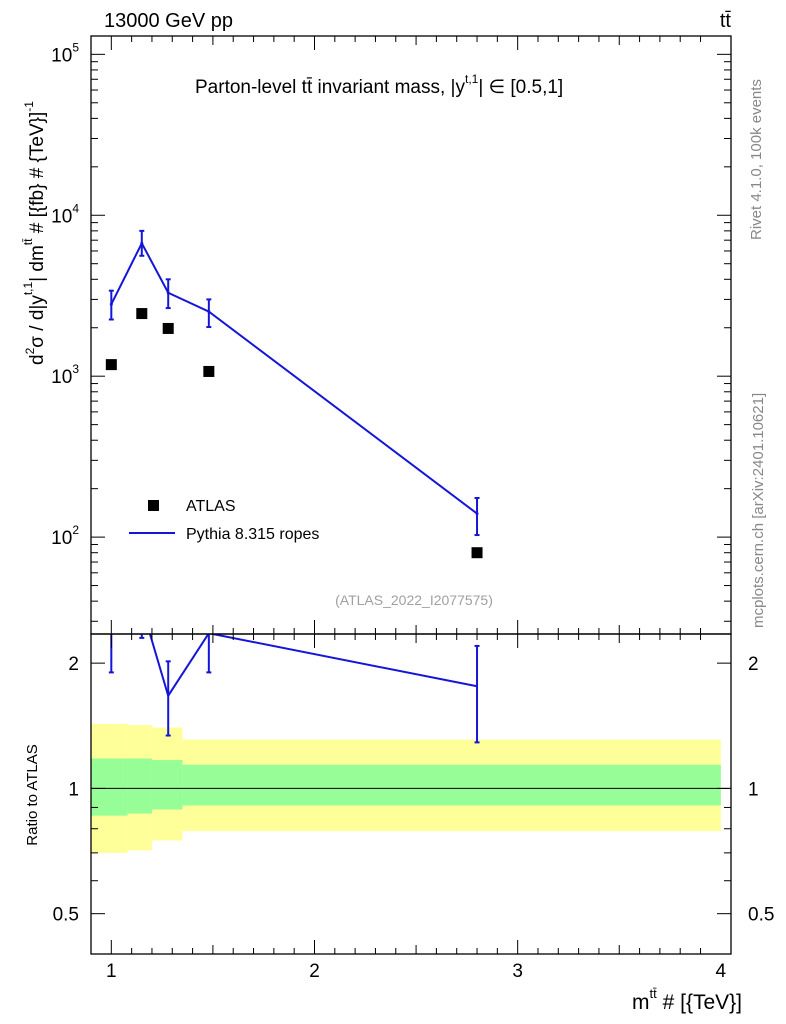 This screenshot has width=786, height=1024. Describe the element at coordinates (520, 87) in the screenshot. I see `title-tail: | ∈ [0.5,1]` at that location.